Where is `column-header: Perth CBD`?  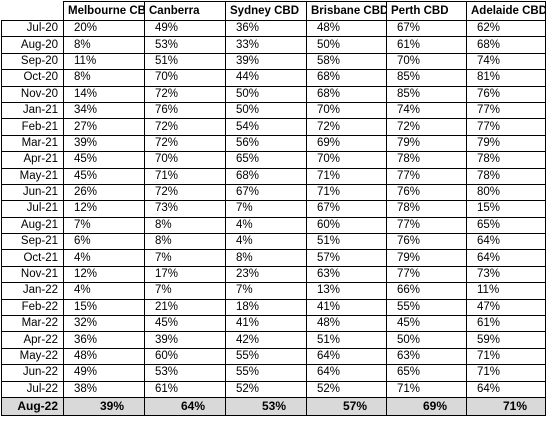
column-header: Perth CBD is located at coordinates (426, 11).